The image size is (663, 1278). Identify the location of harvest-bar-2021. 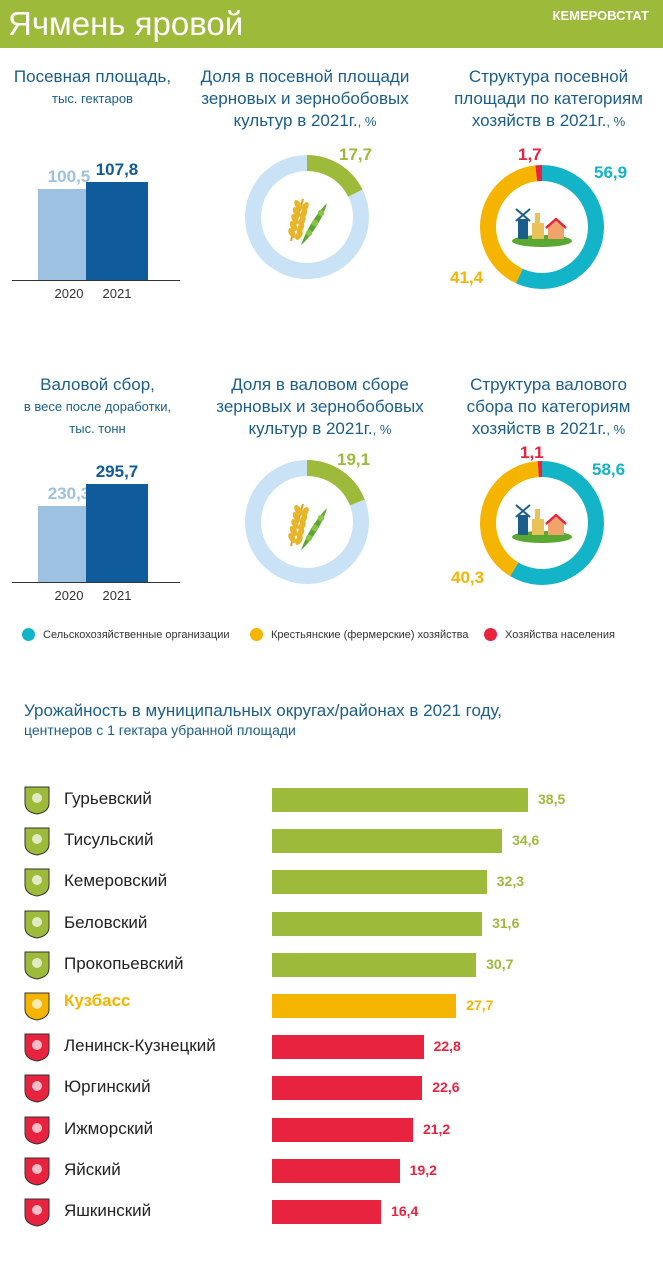
(117, 533).